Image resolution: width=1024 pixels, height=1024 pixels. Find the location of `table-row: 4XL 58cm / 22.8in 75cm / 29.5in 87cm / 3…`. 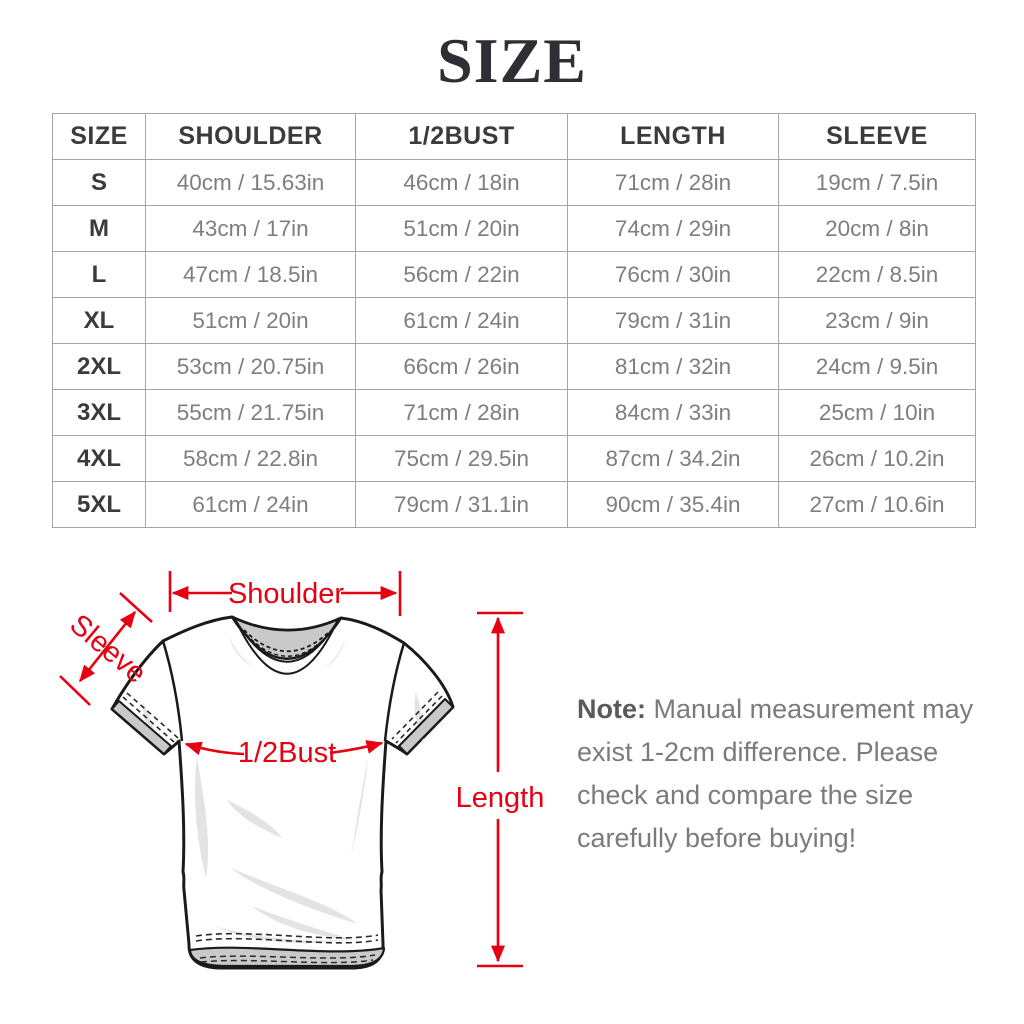

table-row: 4XL 58cm / 22.8in 75cm / 29.5in 87cm / 3… is located at coordinates (514, 458).